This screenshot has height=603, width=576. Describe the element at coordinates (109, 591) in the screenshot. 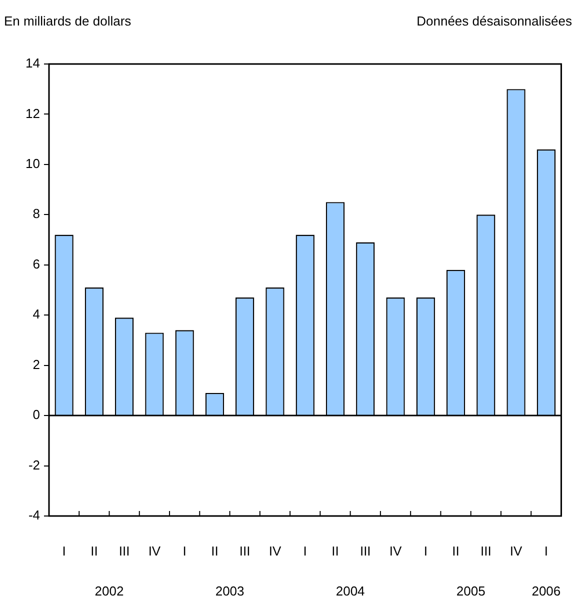

I see `text: 2002` at that location.